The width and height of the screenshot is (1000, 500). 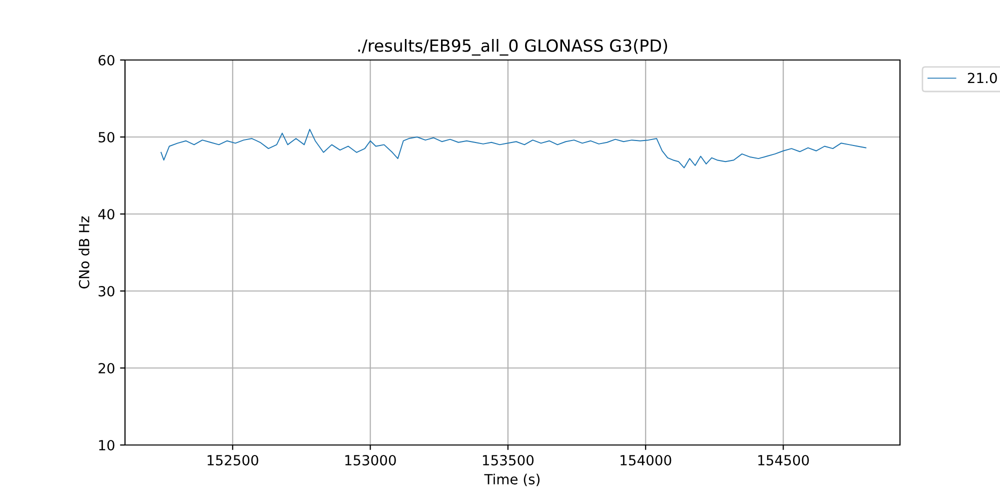 I want to click on line-series, so click(x=513, y=148).